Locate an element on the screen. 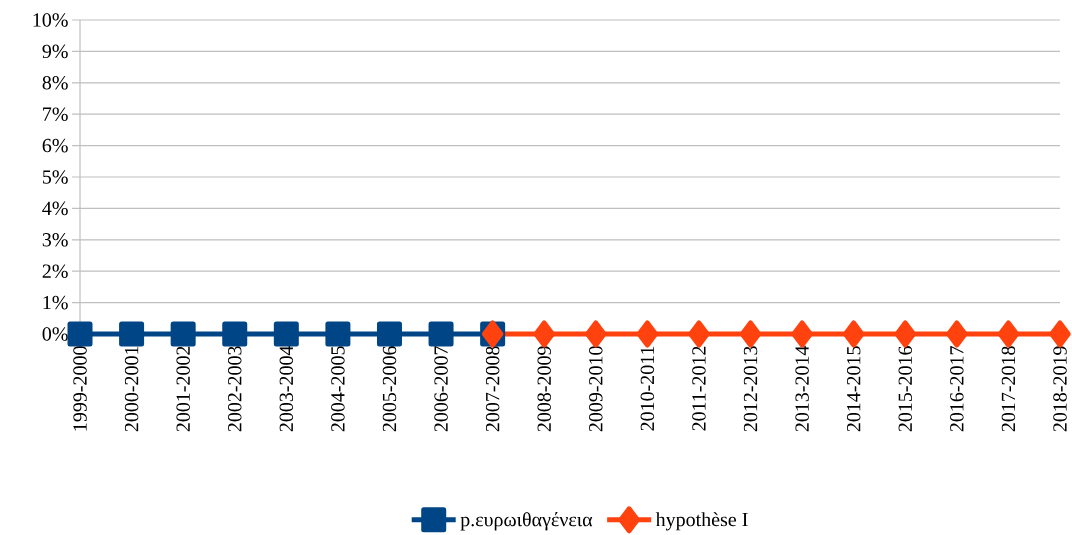 The width and height of the screenshot is (1072, 535). x-tick-label: 2018-2019 is located at coordinates (1060, 389).